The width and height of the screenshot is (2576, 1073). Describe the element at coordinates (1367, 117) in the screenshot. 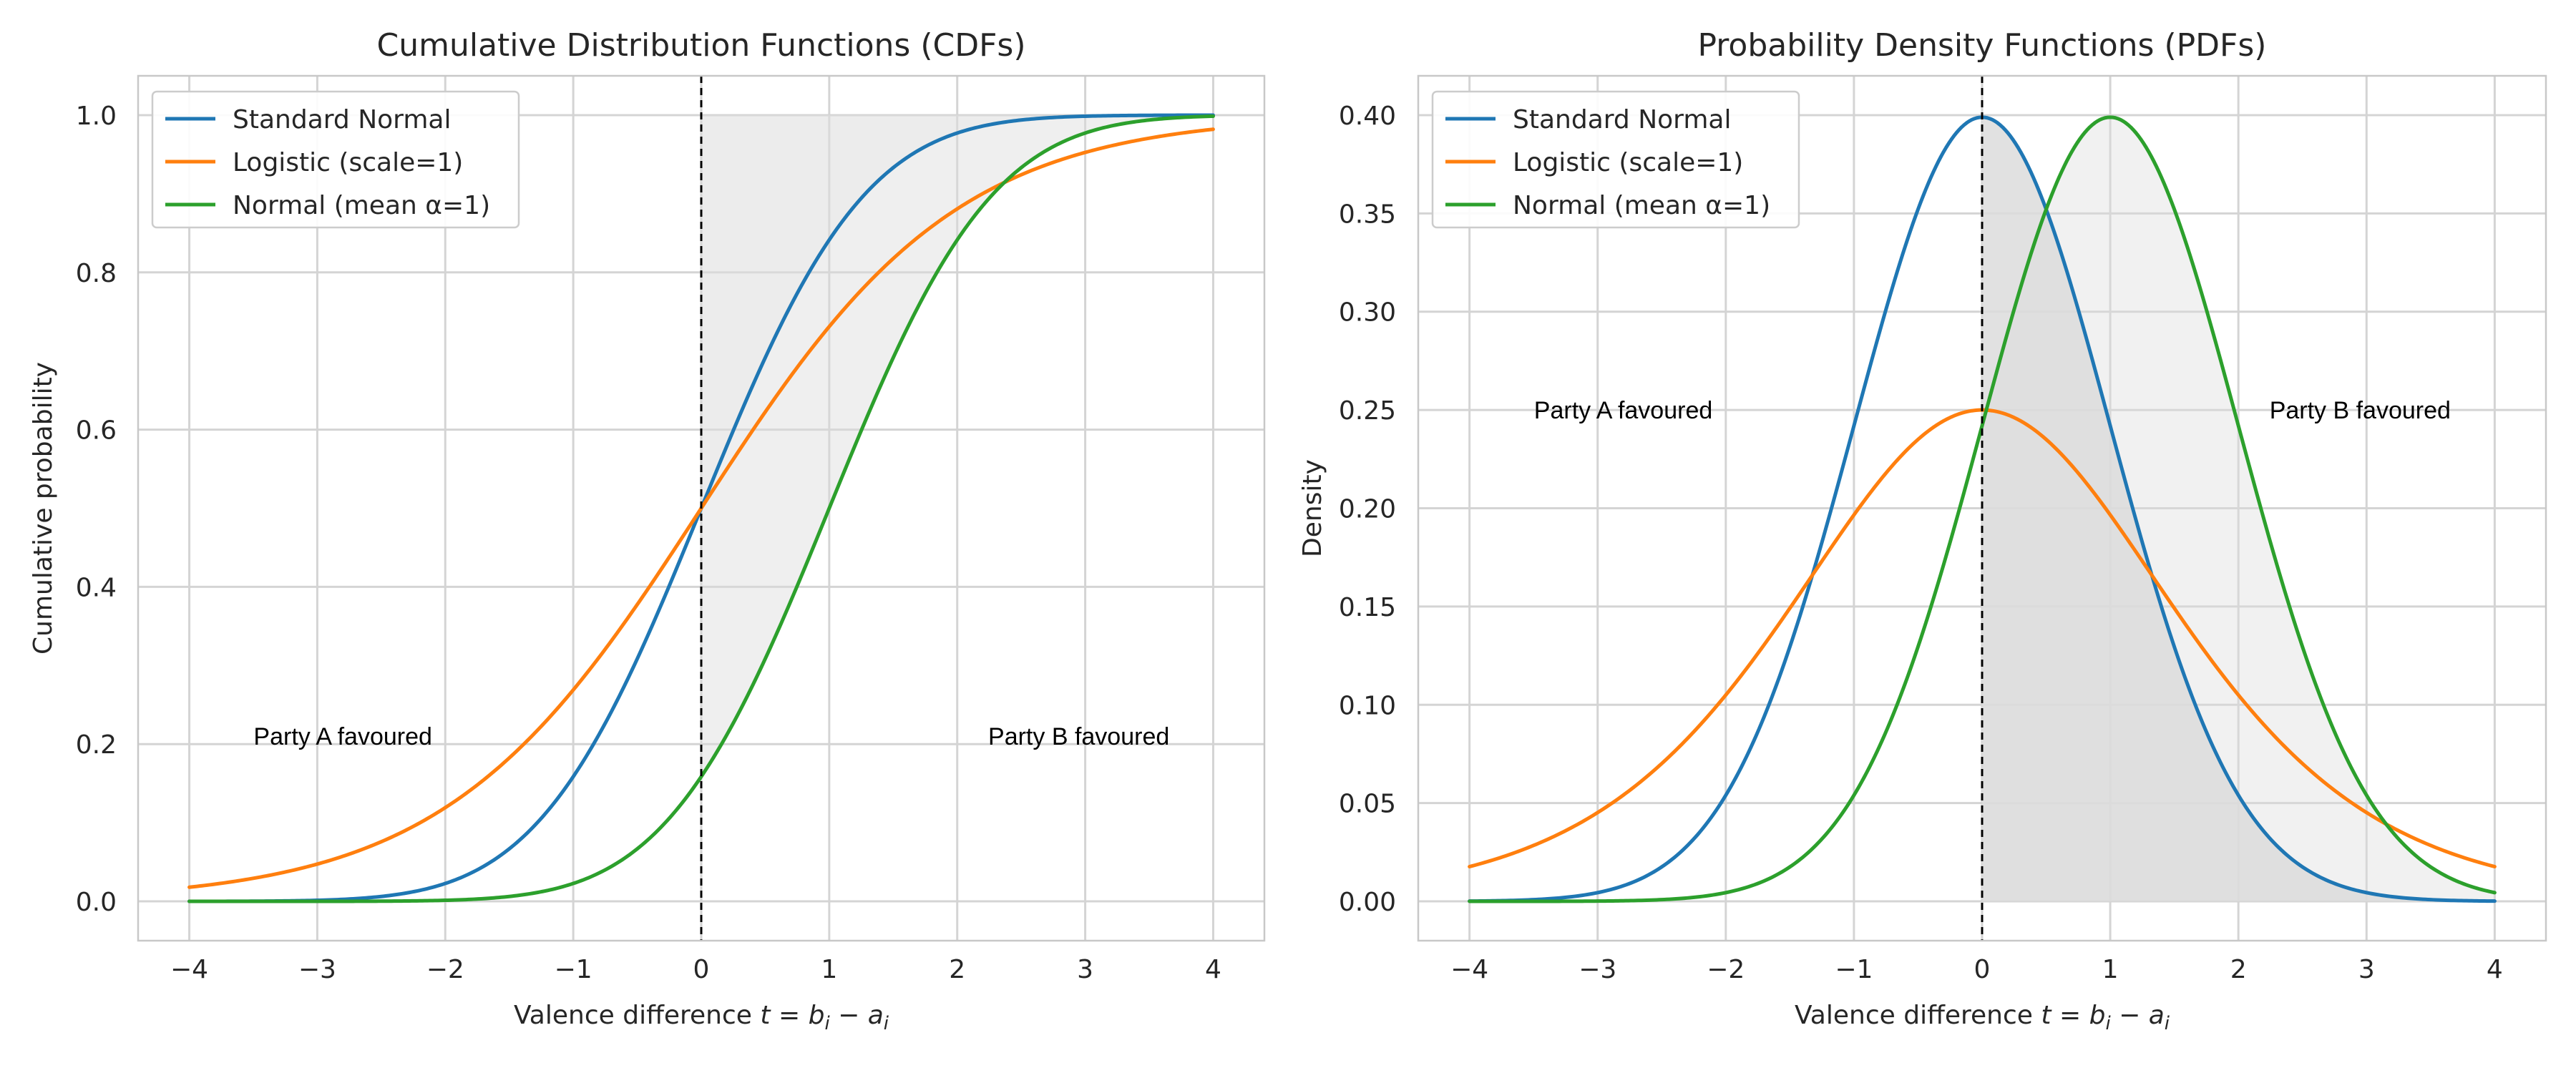

I see `pdf-y-tick-label: 0.40` at that location.